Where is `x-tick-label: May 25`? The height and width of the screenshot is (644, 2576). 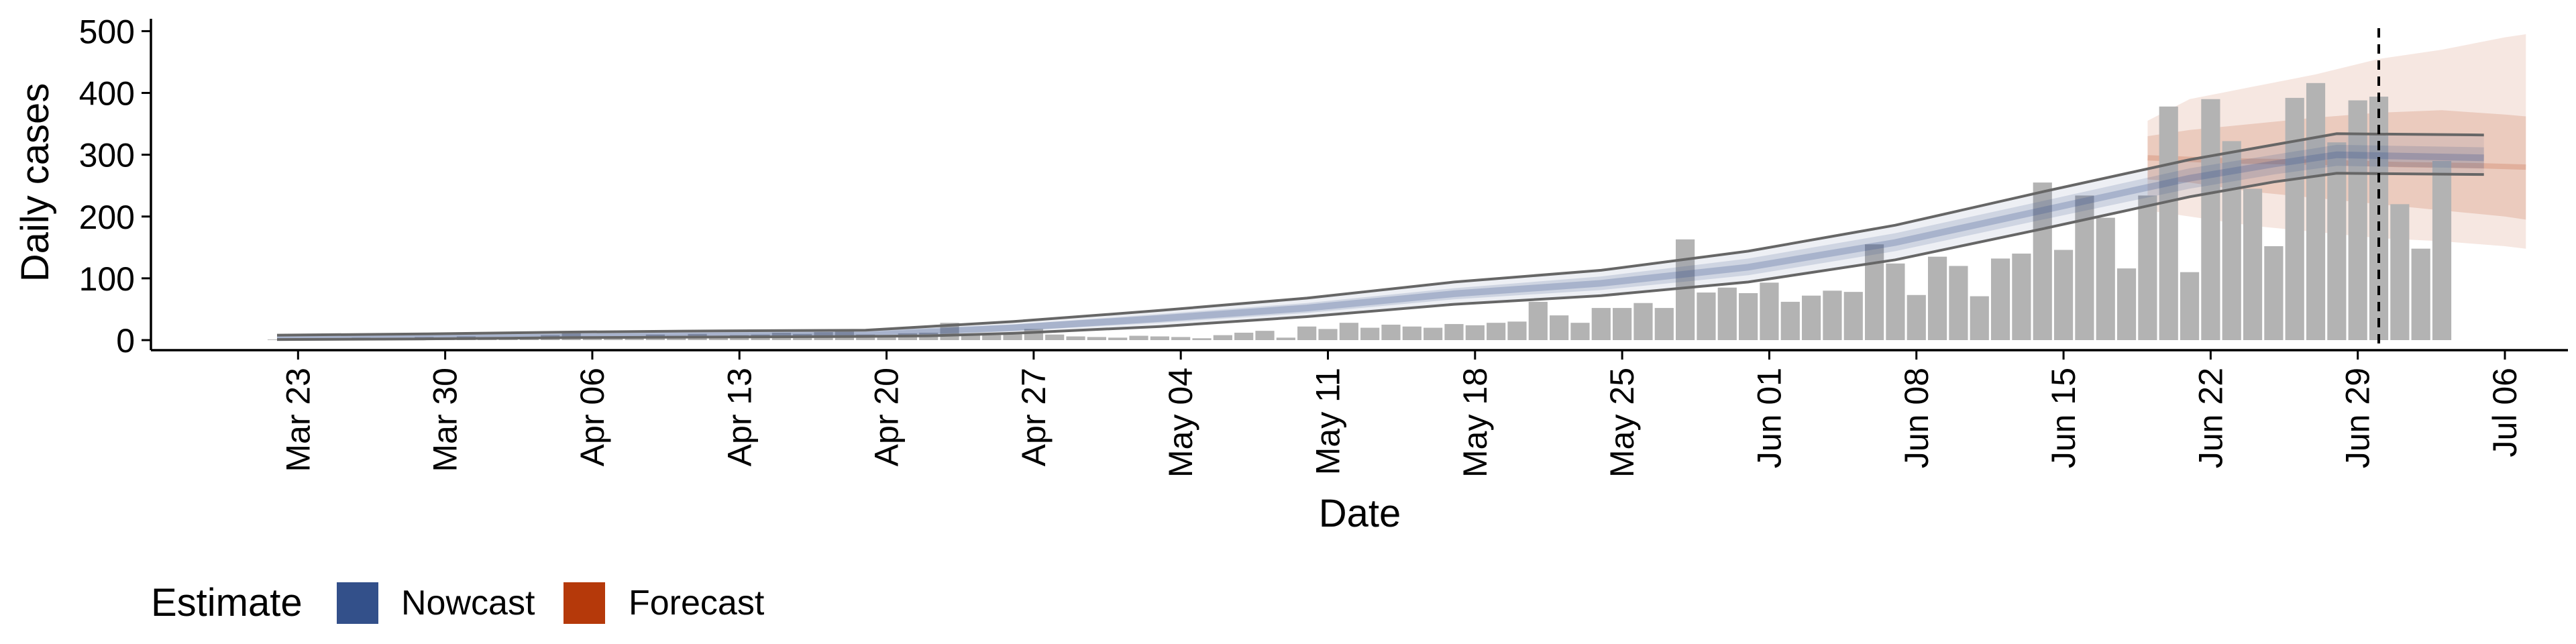 x-tick-label: May 25 is located at coordinates (1622, 423).